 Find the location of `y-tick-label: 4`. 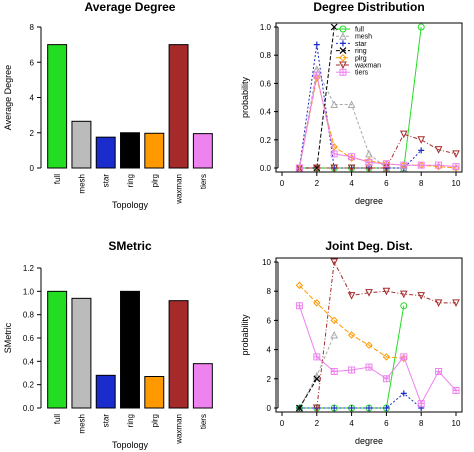

y-tick-label: 4 is located at coordinates (32, 98).